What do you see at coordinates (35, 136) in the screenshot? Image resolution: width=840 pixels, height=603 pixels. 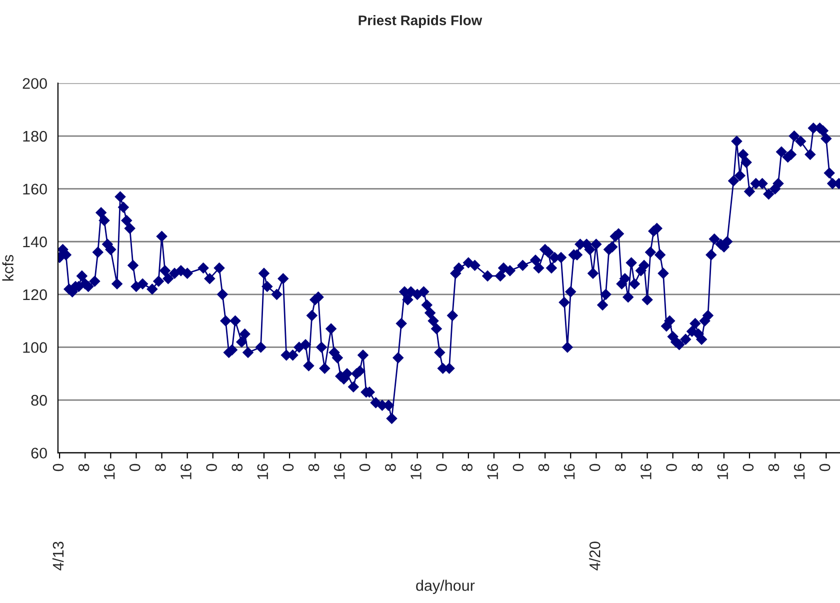 I see `y-tick-label: 180` at bounding box center [35, 136].